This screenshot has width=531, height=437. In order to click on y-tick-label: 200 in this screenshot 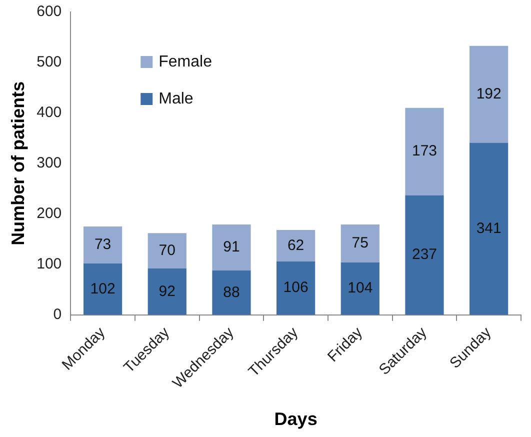, I will do `click(49, 213)`.